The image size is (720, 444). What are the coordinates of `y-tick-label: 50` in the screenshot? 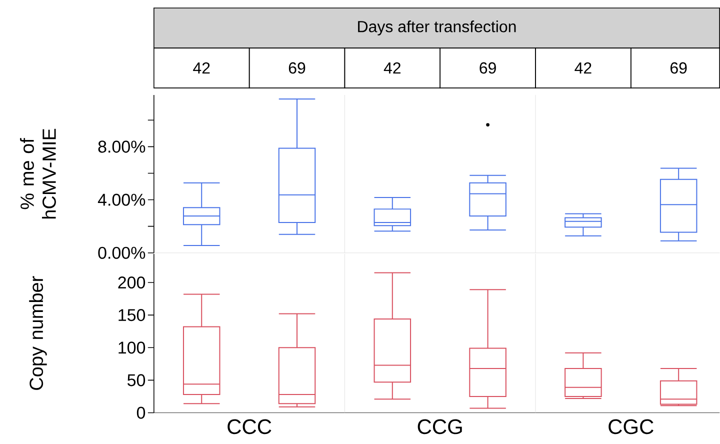 It's located at (136, 380).